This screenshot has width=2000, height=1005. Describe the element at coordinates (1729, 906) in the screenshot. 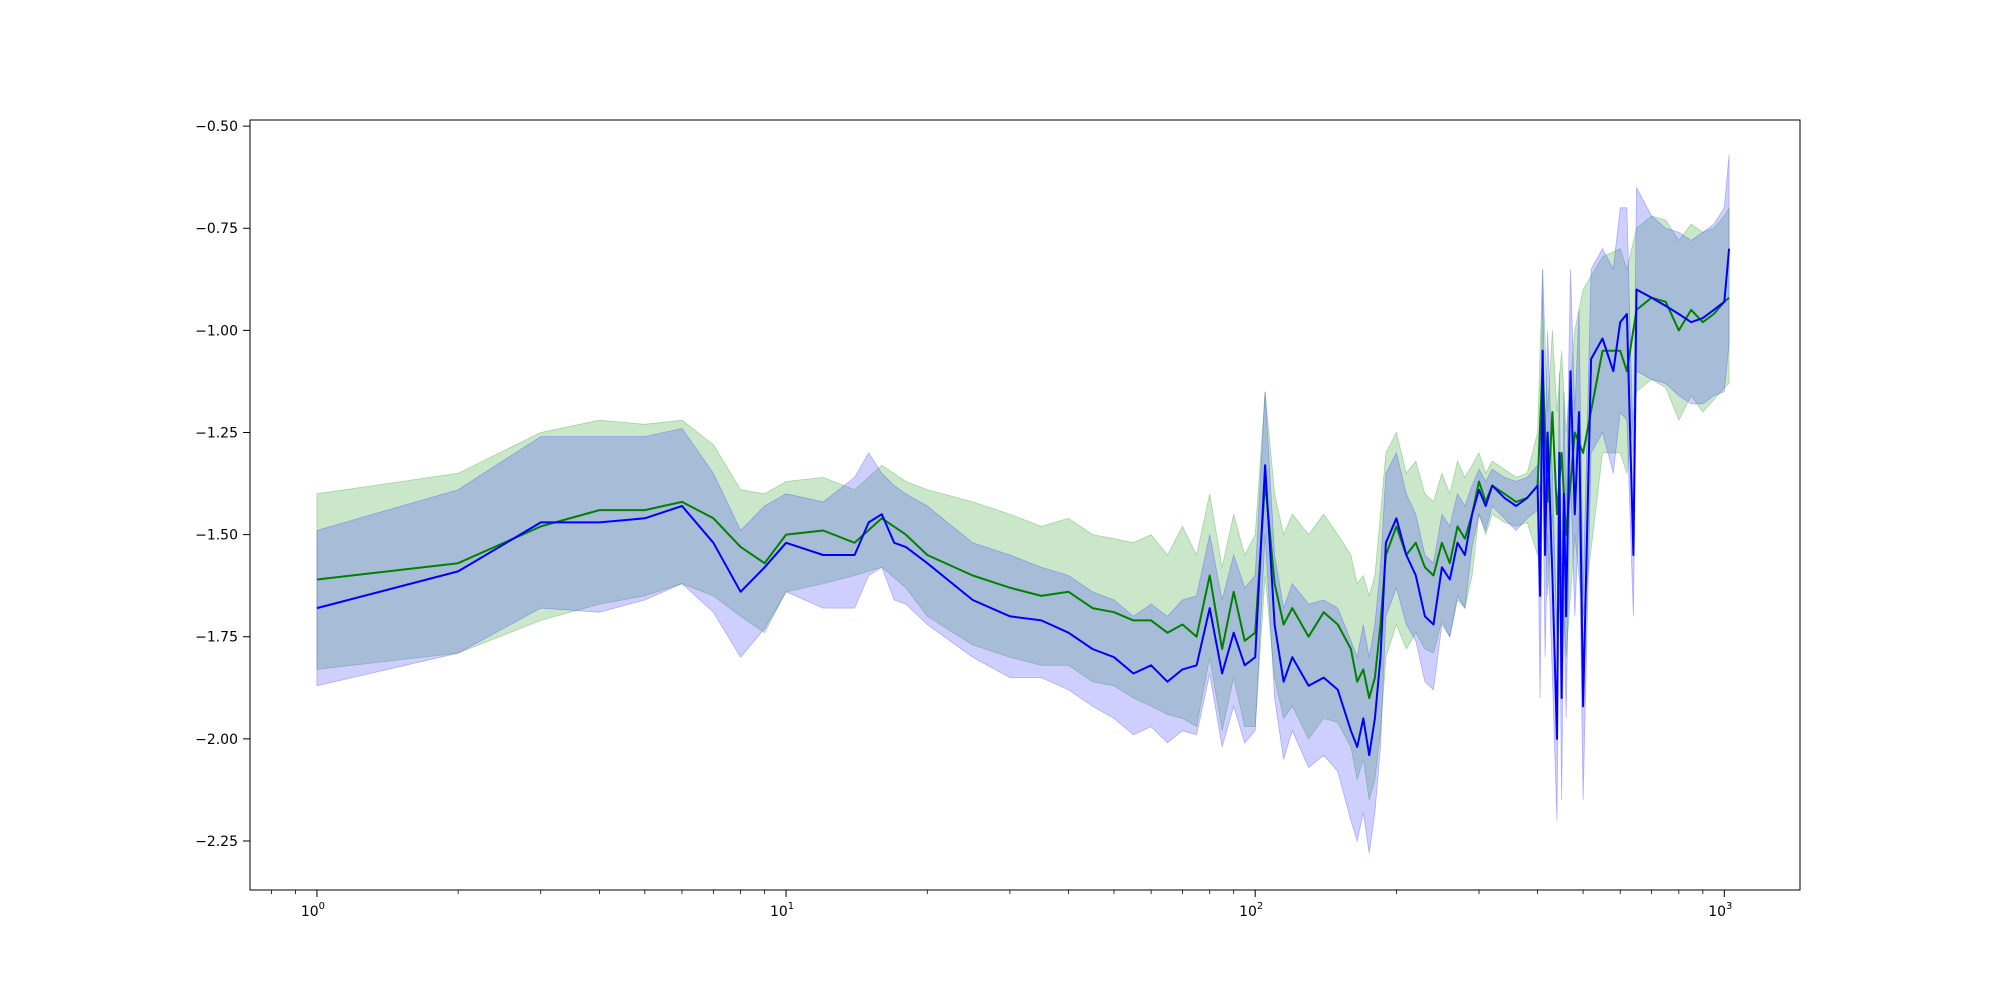

I see `x-tick-exponent: 3` at that location.